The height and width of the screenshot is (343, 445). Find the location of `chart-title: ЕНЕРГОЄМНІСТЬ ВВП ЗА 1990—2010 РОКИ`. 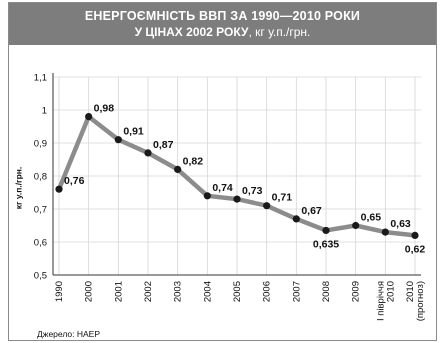

chart-title: ЕНЕРГОЄМНІСТЬ ВВП ЗА 1990—2010 РОКИ is located at coordinates (222, 16).